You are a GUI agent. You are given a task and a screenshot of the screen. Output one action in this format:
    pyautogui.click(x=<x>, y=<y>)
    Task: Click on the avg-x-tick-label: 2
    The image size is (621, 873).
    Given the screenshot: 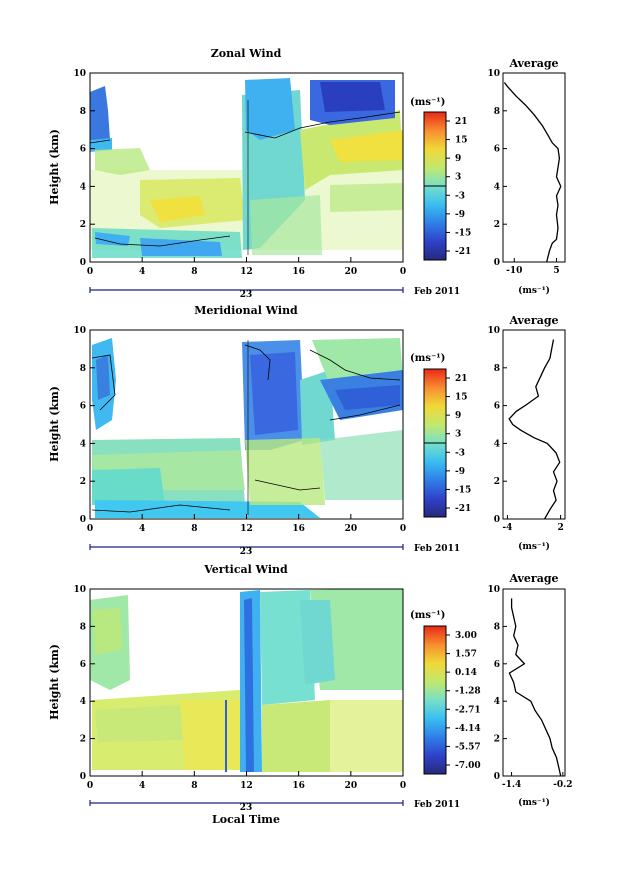 What is the action you would take?
    pyautogui.click(x=560, y=528)
    